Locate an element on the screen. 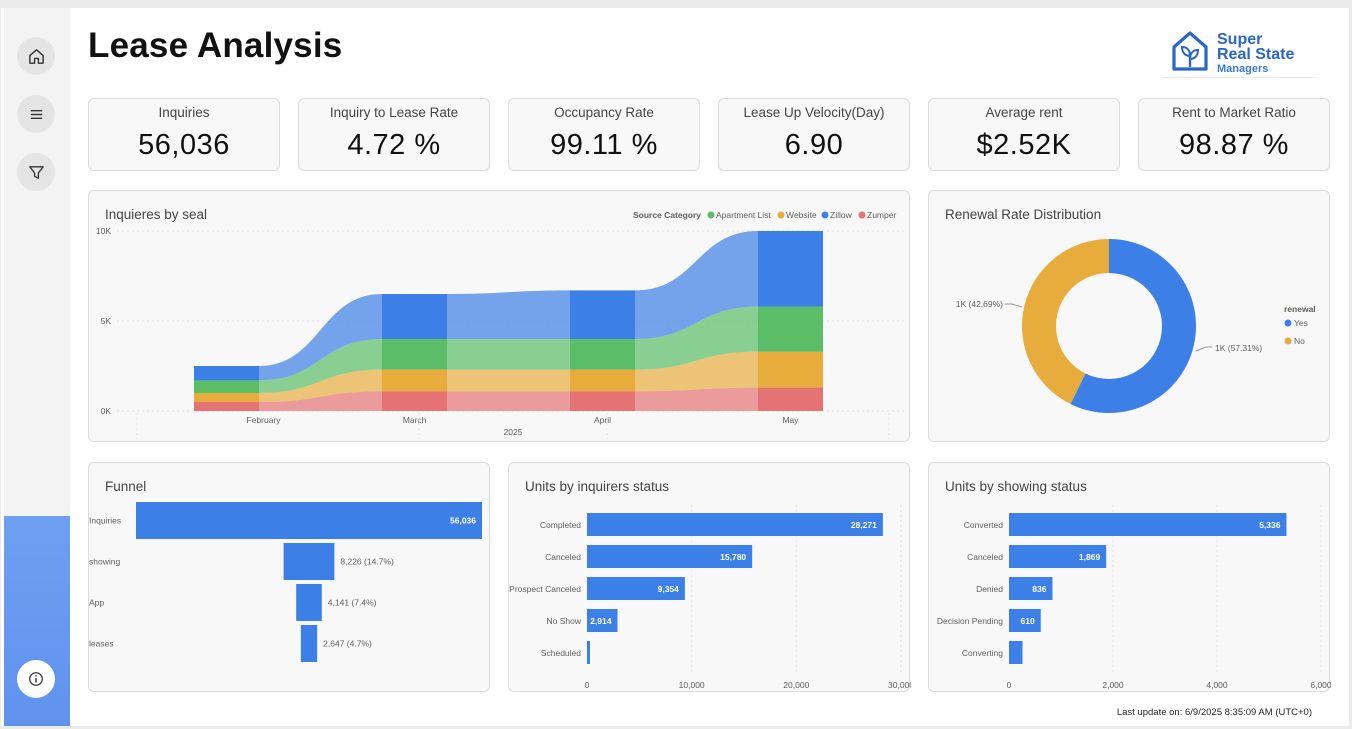 This screenshot has width=1352, height=729. category-label: Decision Pending is located at coordinates (970, 621).